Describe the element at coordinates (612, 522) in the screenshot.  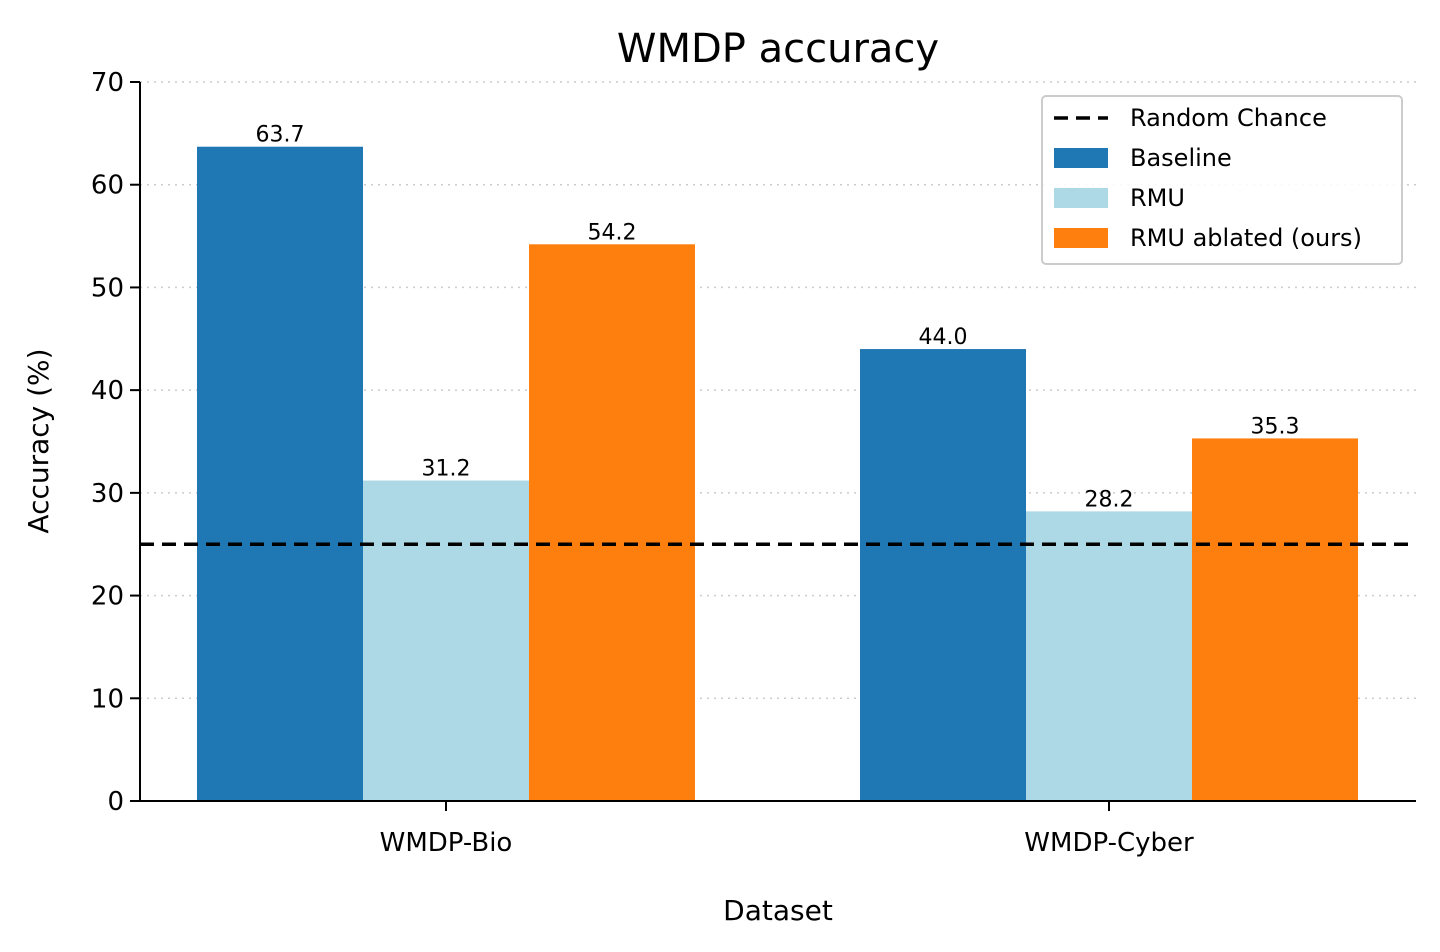
I see `bar-wmdp-bio-rmu-ablated-ours` at that location.